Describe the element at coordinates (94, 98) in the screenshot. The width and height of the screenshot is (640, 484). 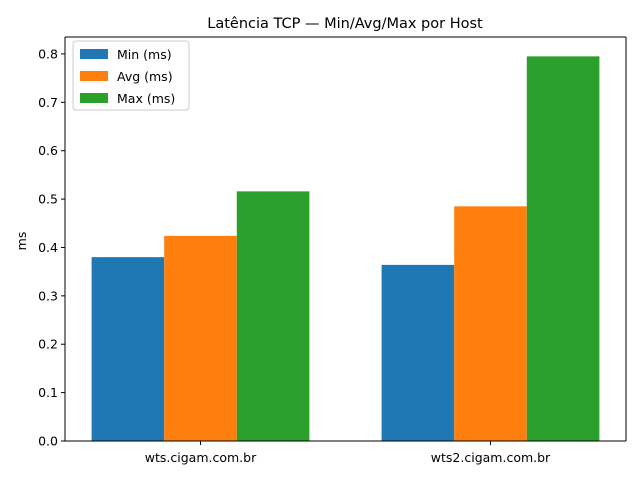
I see `legend-swatch-max` at that location.